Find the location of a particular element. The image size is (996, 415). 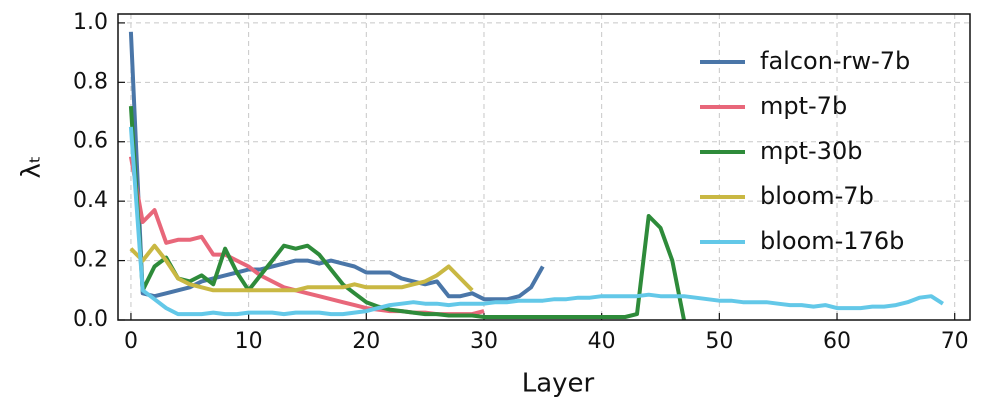

x-tick-label: 20 is located at coordinates (366, 341).